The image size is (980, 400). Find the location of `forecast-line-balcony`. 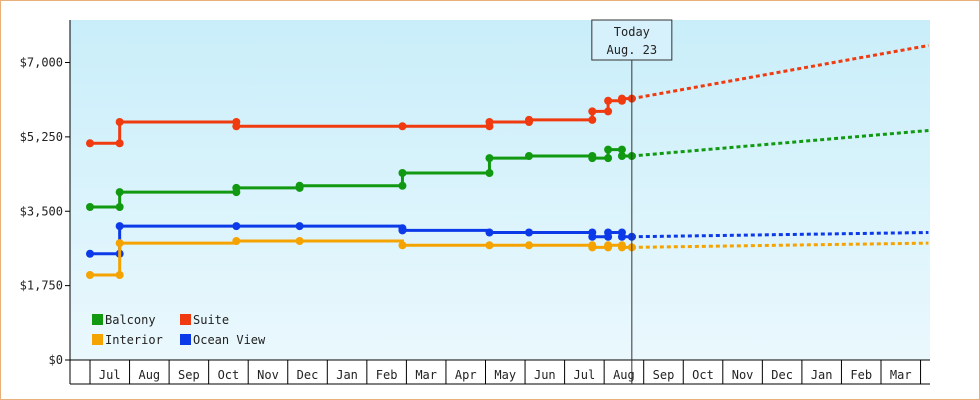

forecast-line-balcony is located at coordinates (780, 143).